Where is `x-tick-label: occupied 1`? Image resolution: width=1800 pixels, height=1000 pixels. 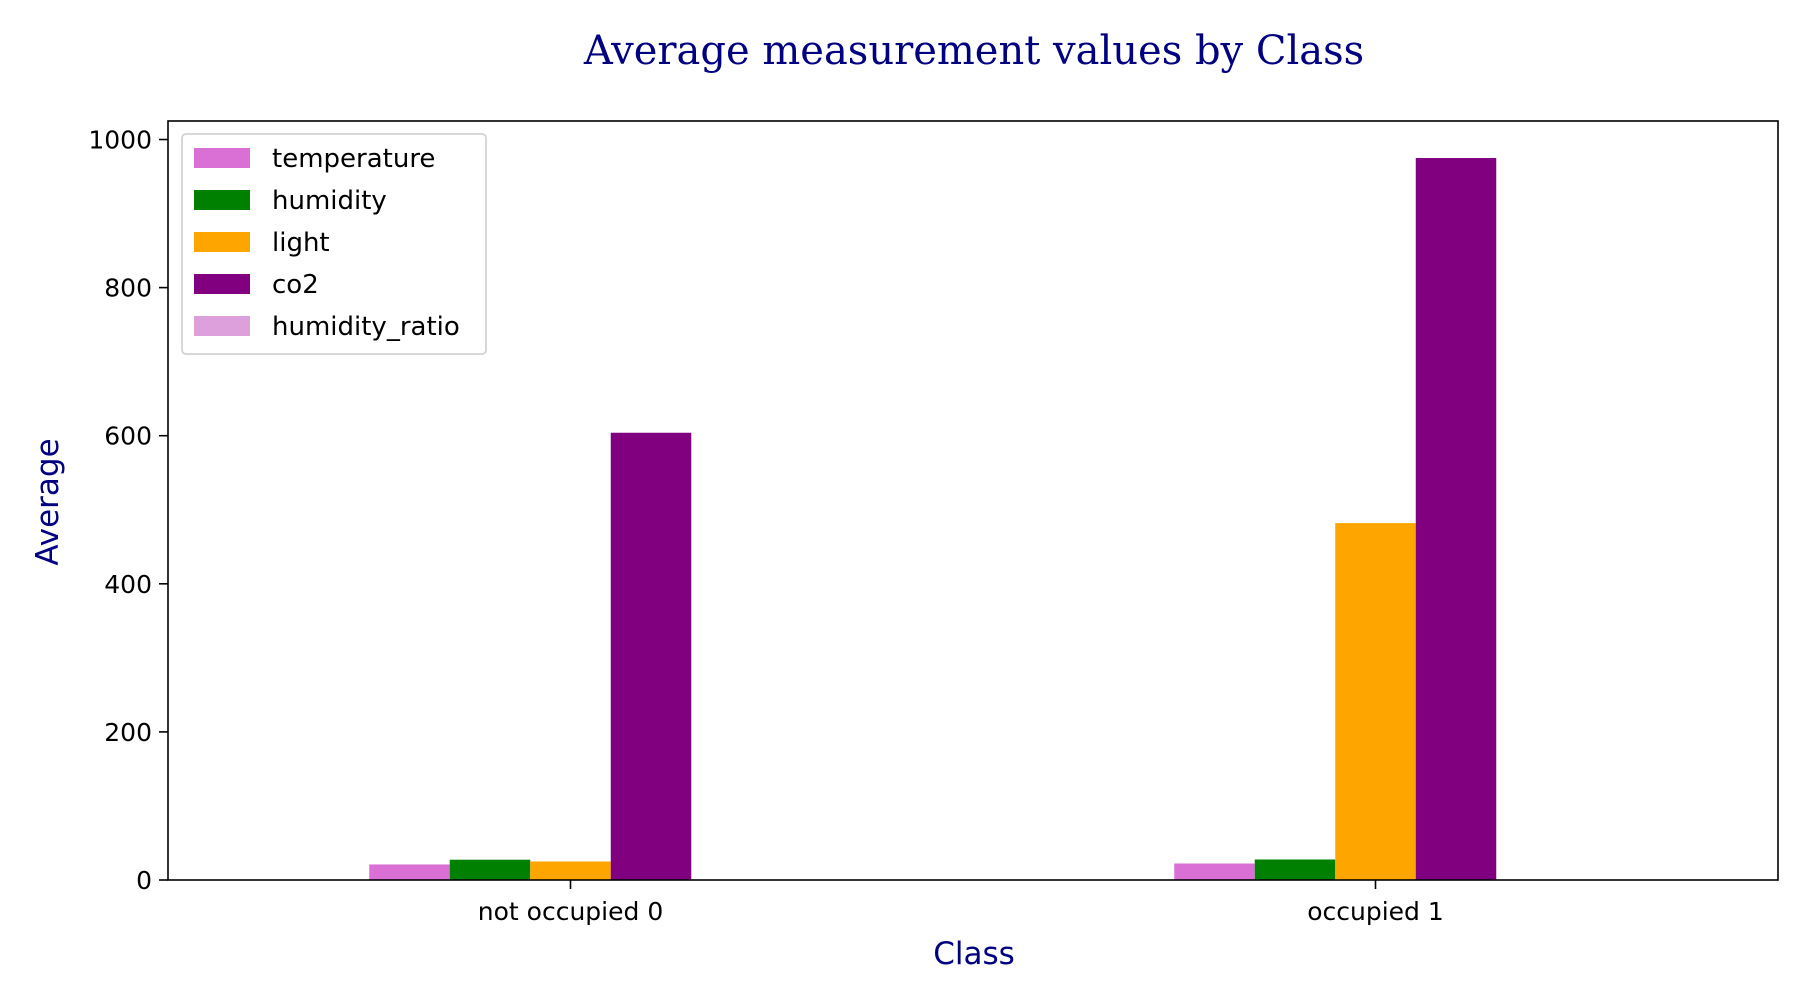 x-tick-label: occupied 1 is located at coordinates (1375, 911).